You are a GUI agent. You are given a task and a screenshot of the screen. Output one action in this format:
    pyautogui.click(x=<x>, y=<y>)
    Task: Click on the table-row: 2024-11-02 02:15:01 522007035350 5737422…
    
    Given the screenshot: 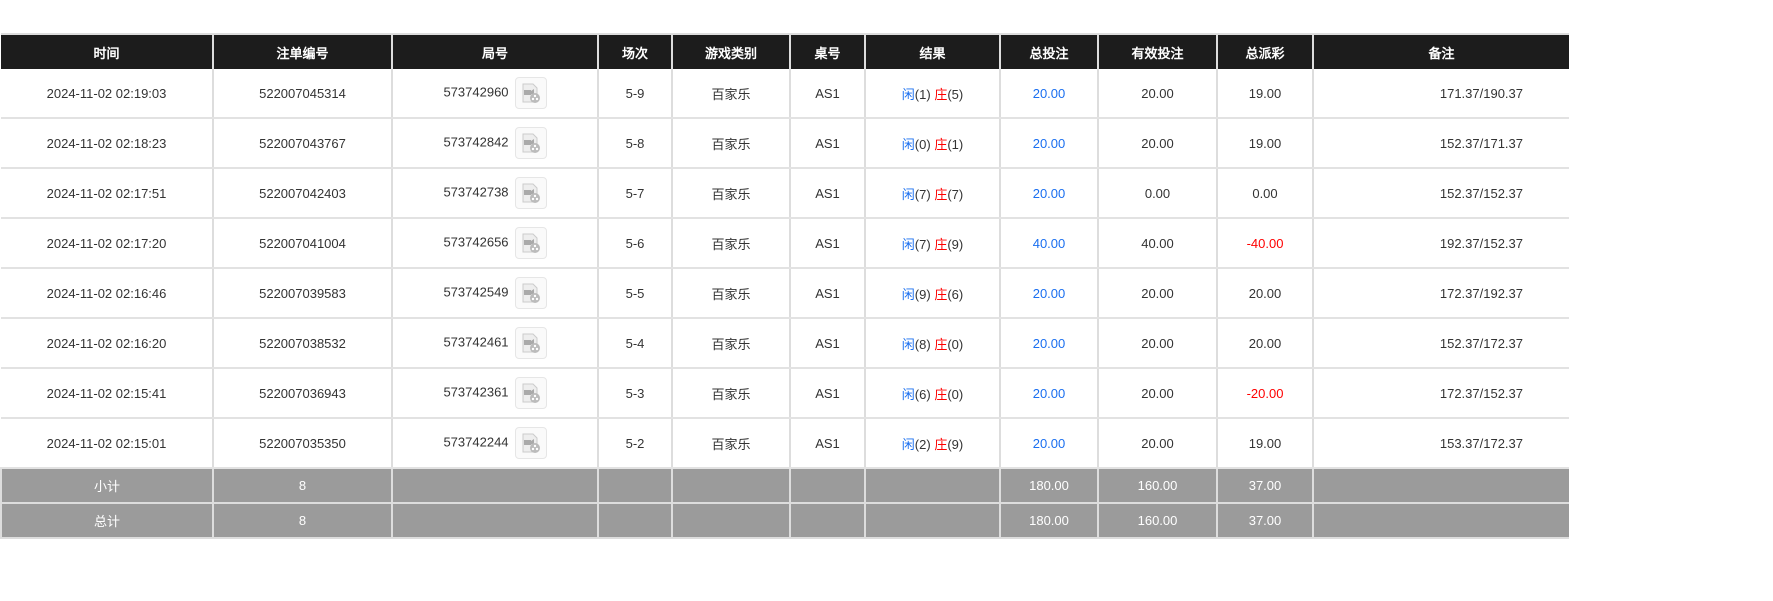 What is the action you would take?
    pyautogui.click(x=785, y=443)
    